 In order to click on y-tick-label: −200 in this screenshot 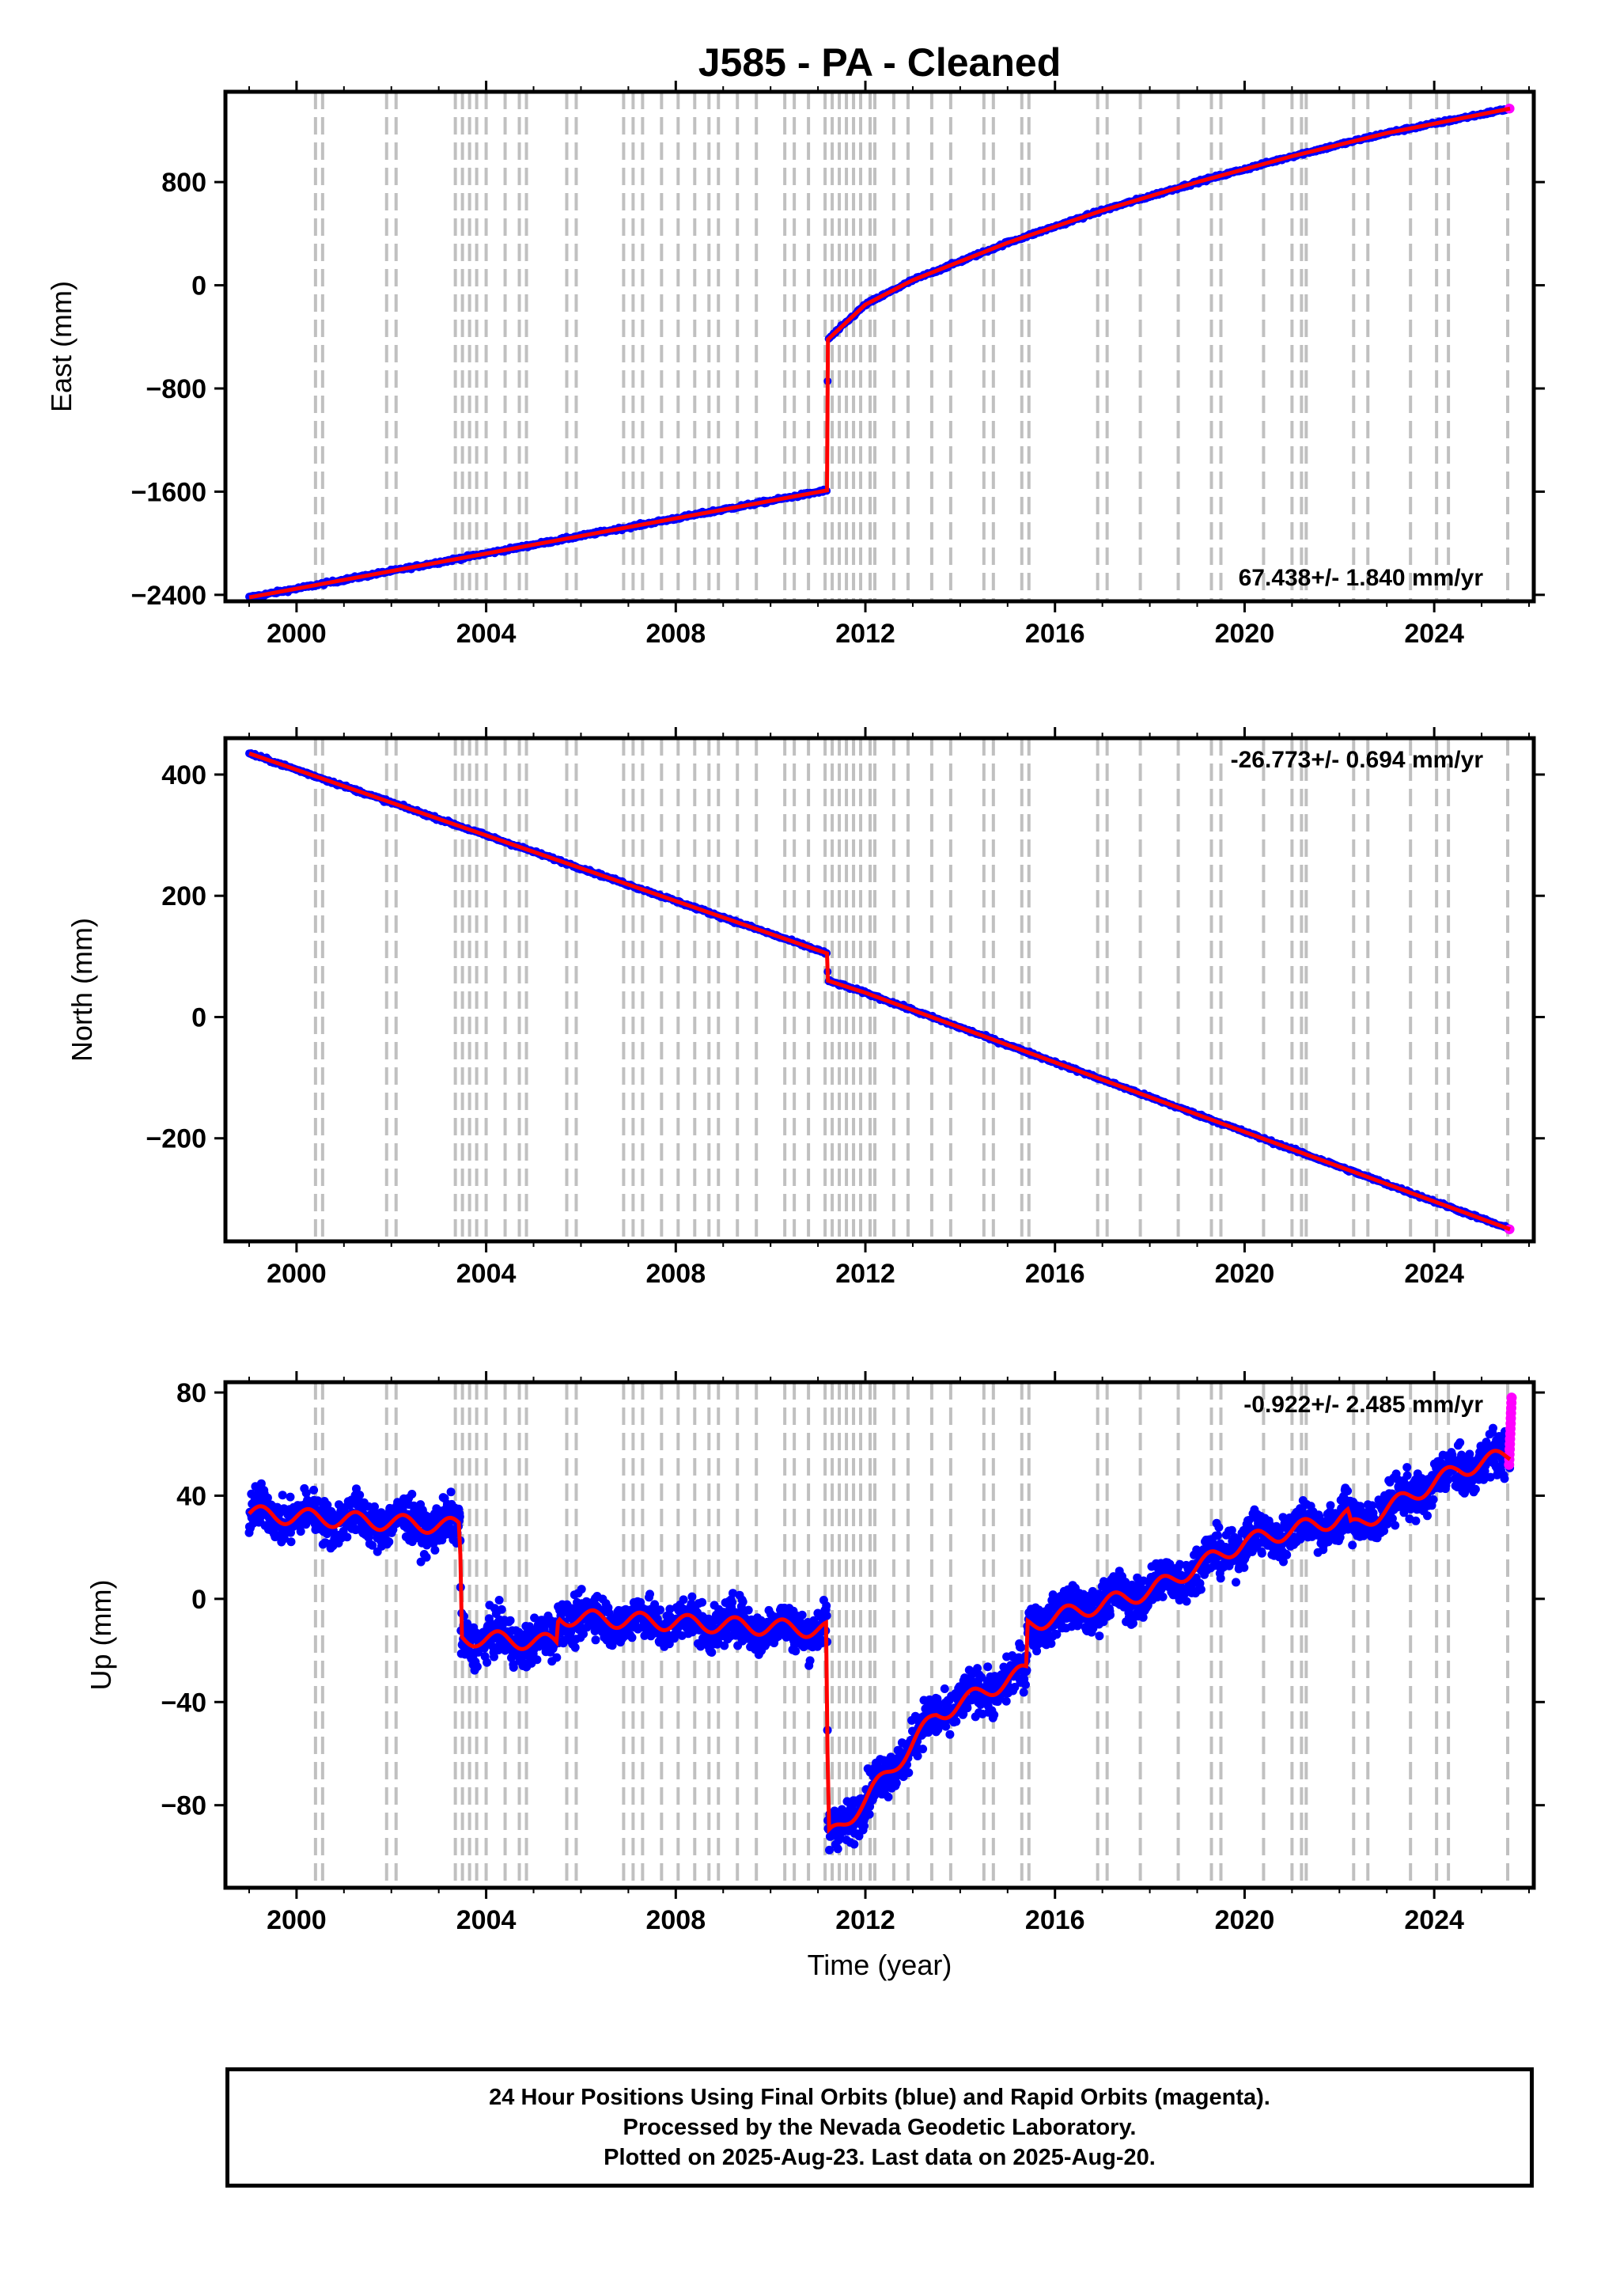, I will do `click(176, 1139)`.